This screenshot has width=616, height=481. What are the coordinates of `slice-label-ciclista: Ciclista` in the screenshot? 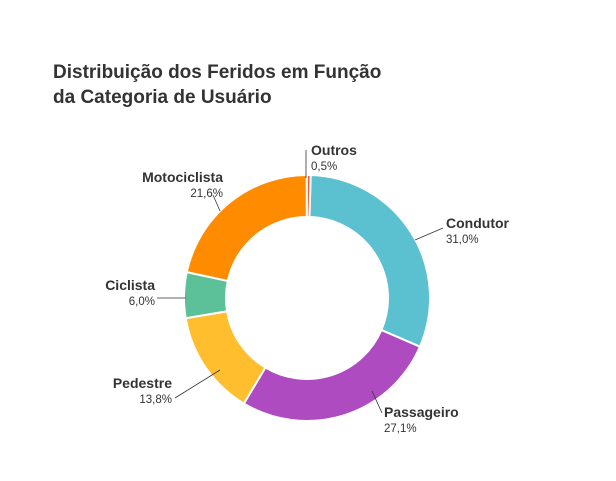 It's located at (130, 285).